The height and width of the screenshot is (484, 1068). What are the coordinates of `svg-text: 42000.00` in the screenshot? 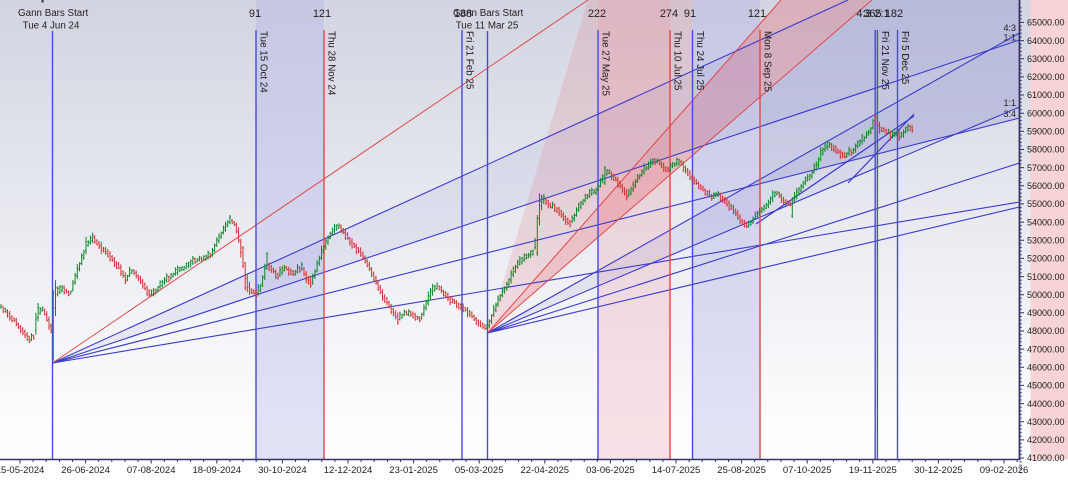 It's located at (1046, 440).